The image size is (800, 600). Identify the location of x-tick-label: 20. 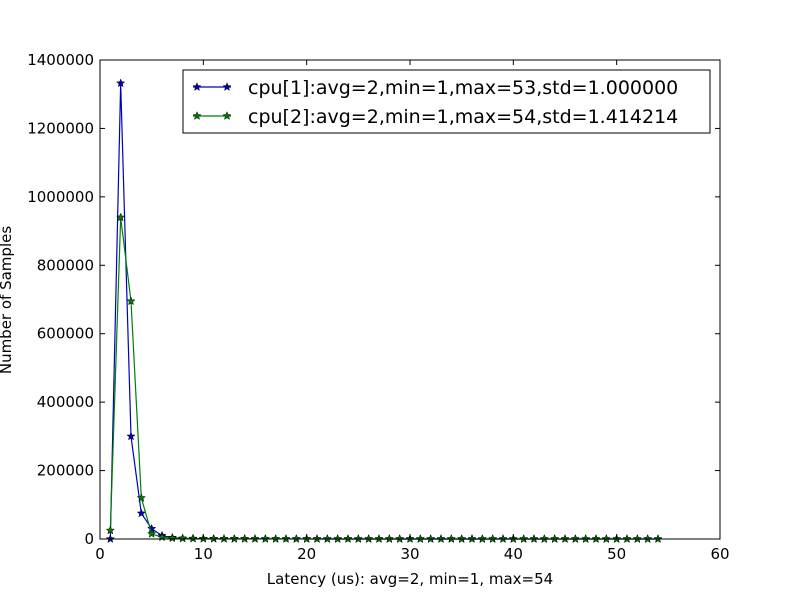
(306, 554).